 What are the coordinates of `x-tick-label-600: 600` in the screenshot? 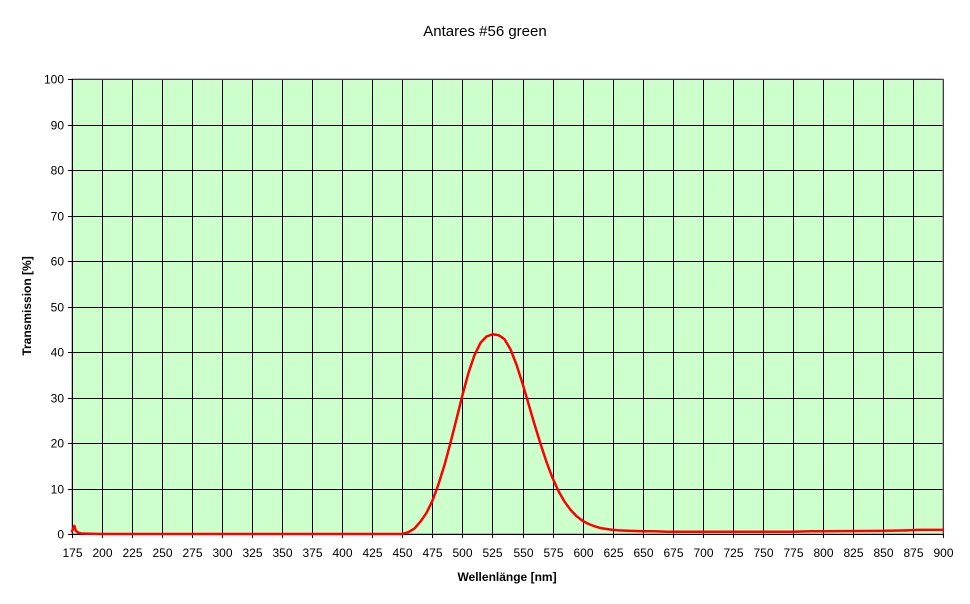 It's located at (583, 553).